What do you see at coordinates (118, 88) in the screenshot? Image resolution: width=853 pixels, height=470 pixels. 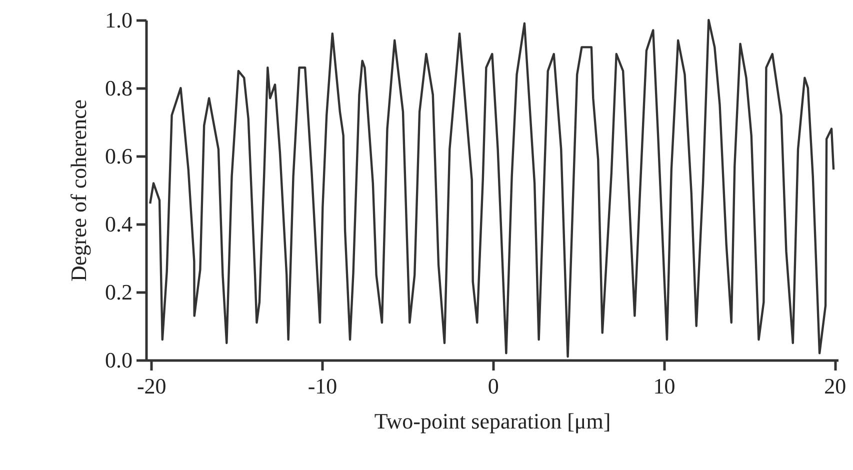 I see `y-tick-label: 0.8` at bounding box center [118, 88].